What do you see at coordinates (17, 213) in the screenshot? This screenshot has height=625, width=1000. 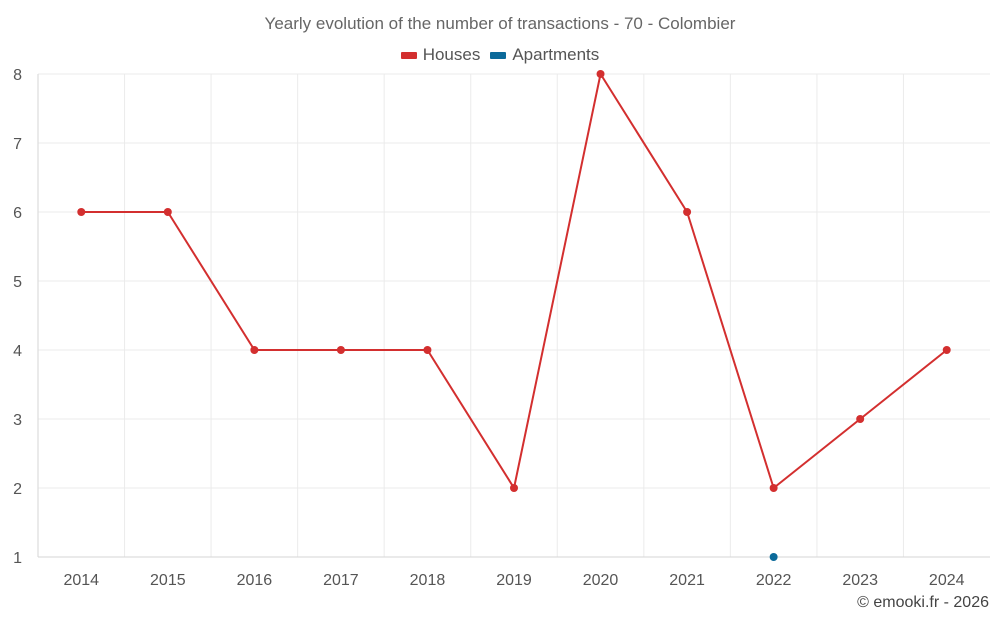 I see `y-tick-label: 6` at bounding box center [17, 213].